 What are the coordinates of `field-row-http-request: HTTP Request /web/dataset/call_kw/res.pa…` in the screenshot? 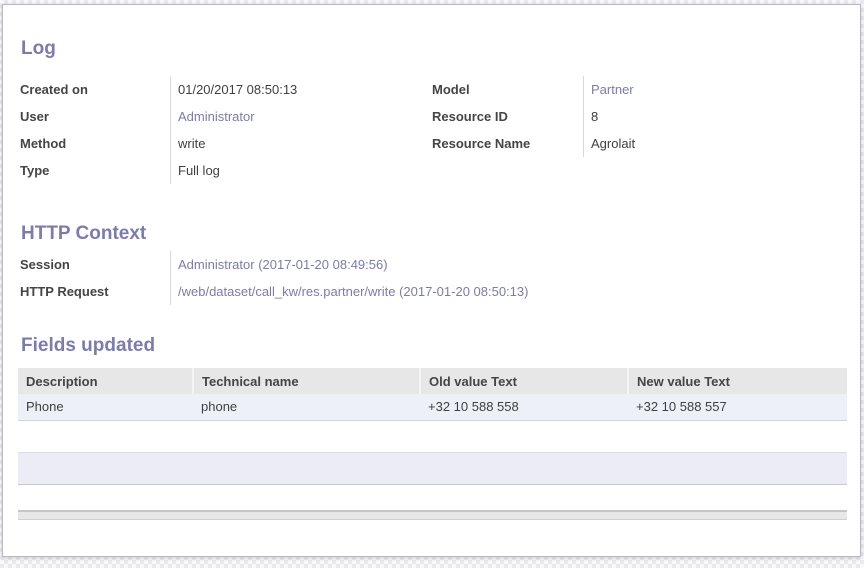 It's located at (380, 291).